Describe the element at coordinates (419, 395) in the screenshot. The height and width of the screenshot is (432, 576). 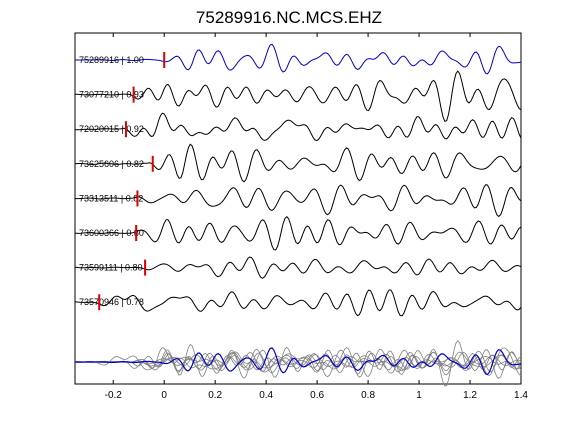
I see `x-tick-label: 1` at that location.